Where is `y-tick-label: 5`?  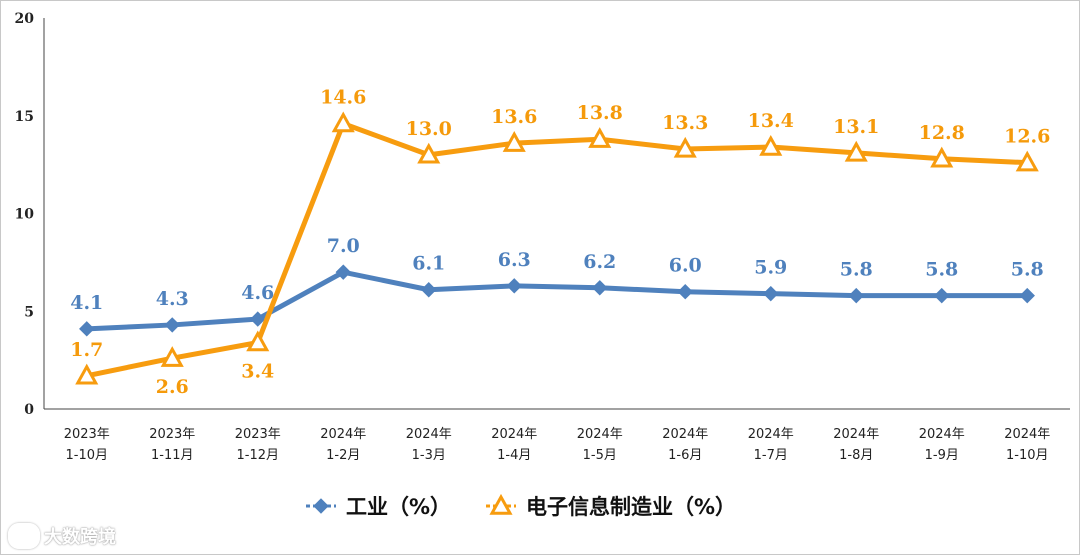 y-tick-label: 5 is located at coordinates (29, 312).